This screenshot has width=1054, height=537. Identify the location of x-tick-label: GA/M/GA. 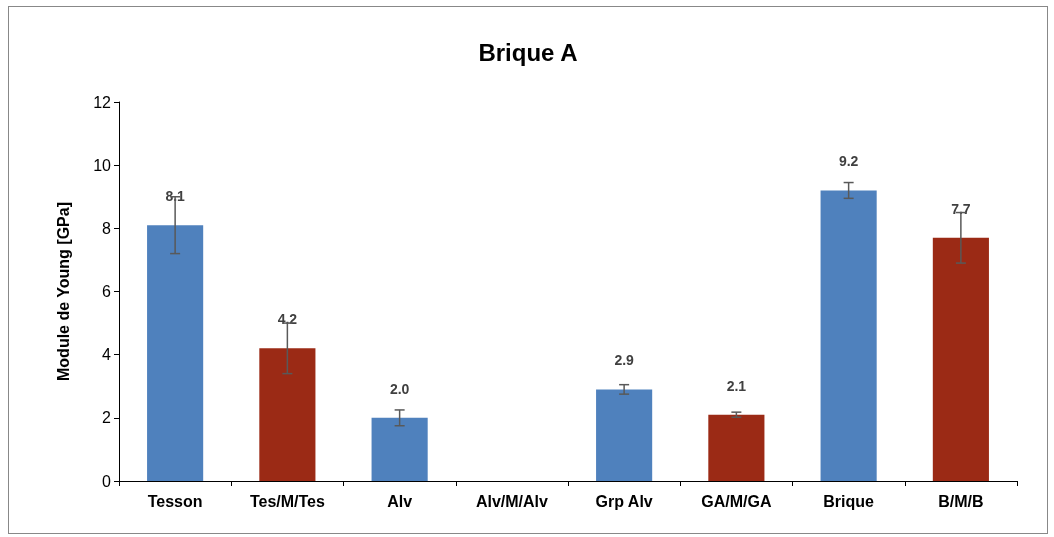
(736, 501).